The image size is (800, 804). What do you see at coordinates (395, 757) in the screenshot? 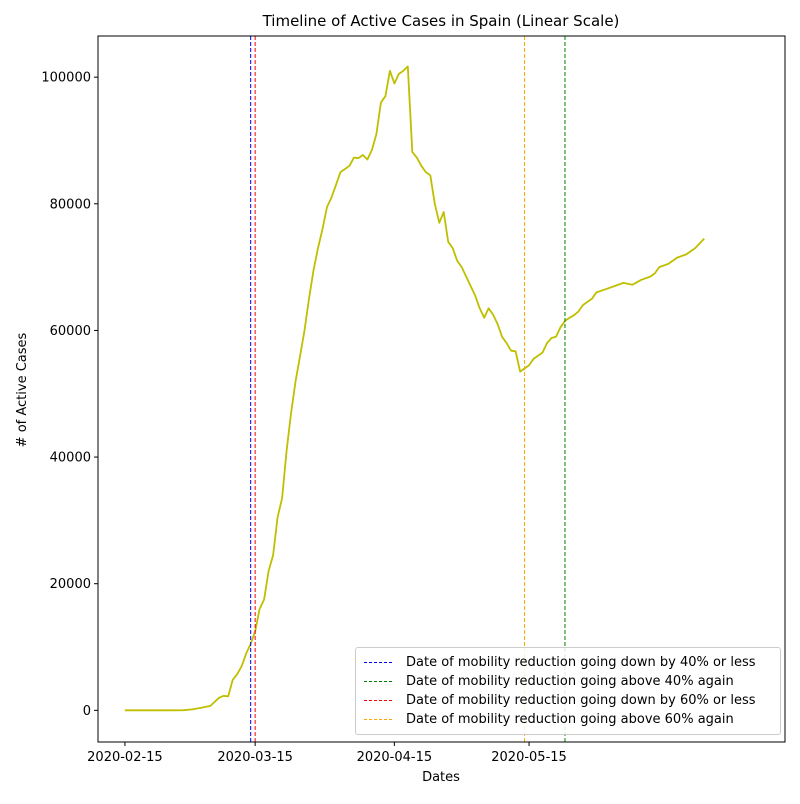
I see `x-tick-label: 2020-04-15` at bounding box center [395, 757].